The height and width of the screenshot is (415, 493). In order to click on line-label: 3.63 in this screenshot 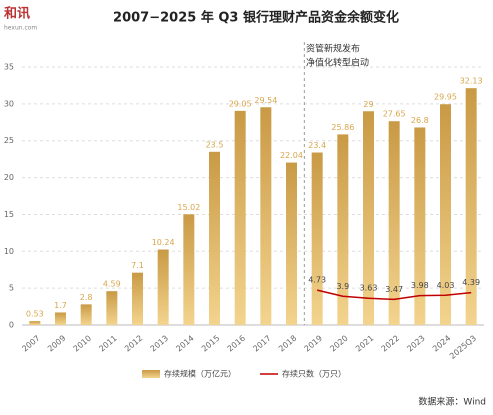, I will do `click(369, 288)`.